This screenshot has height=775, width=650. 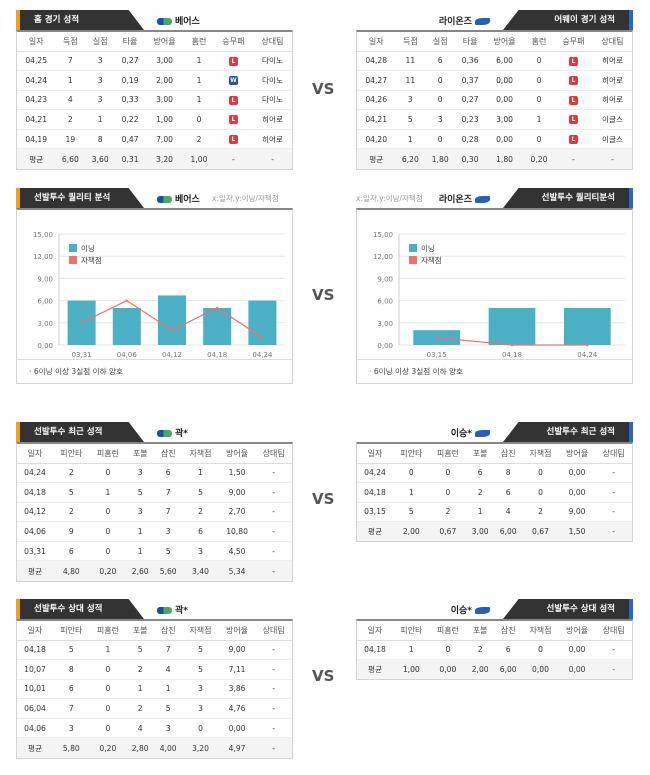 I want to click on table-row: 04,06 9 0 1 3 6 10,80-, so click(x=154, y=531).